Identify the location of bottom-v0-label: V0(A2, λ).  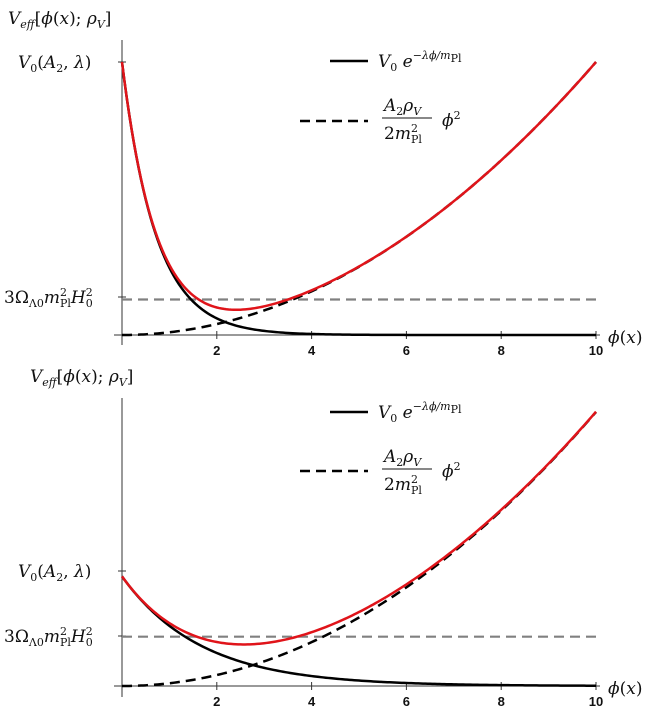
(54, 573).